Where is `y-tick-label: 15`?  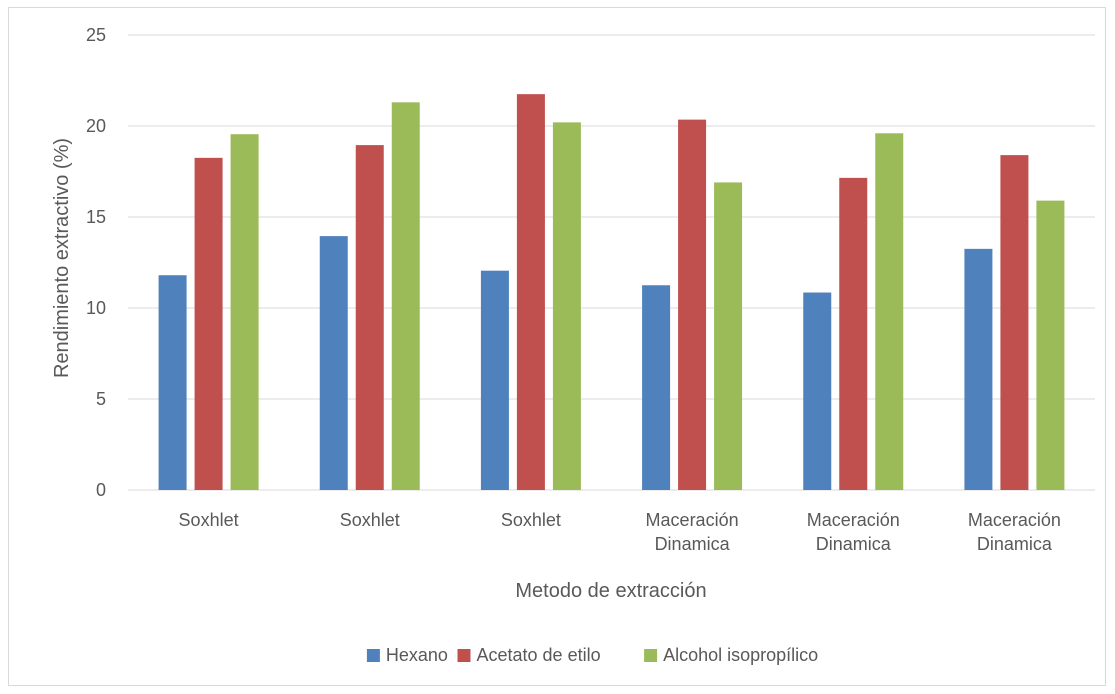 y-tick-label: 15 is located at coordinates (96, 217).